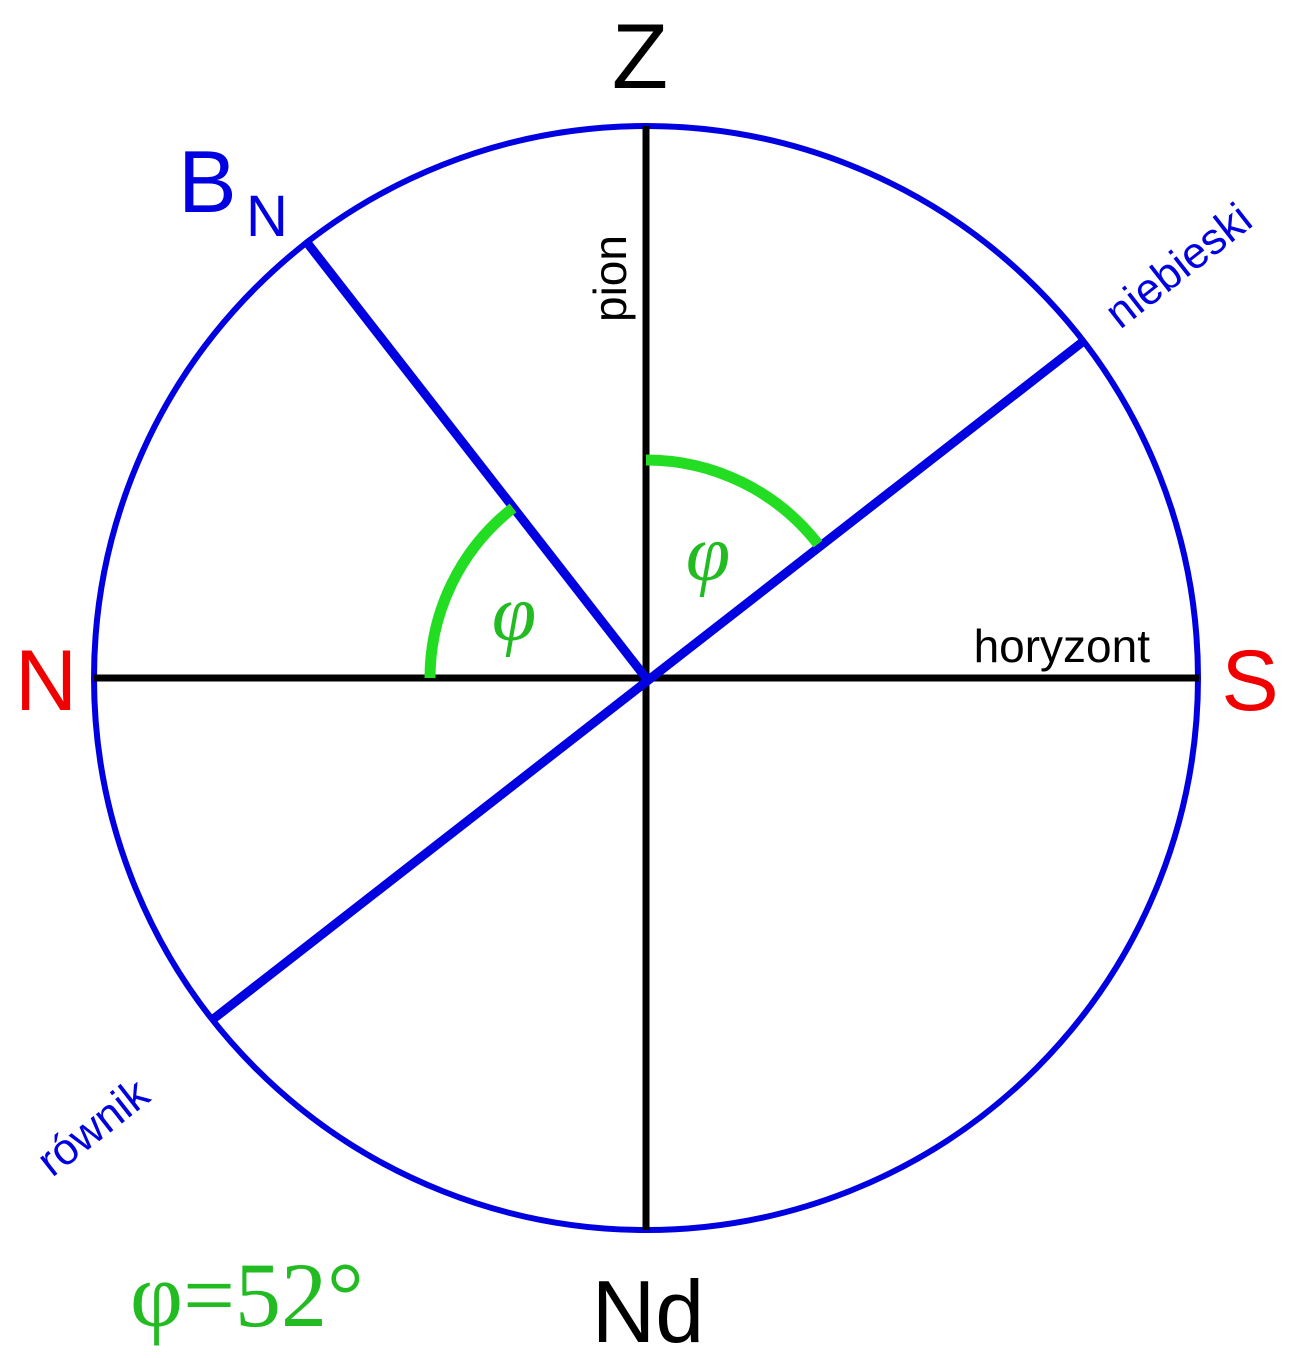 The height and width of the screenshot is (1358, 1299). Describe the element at coordinates (93, 1127) in the screenshot. I see `equator-label: równik` at that location.